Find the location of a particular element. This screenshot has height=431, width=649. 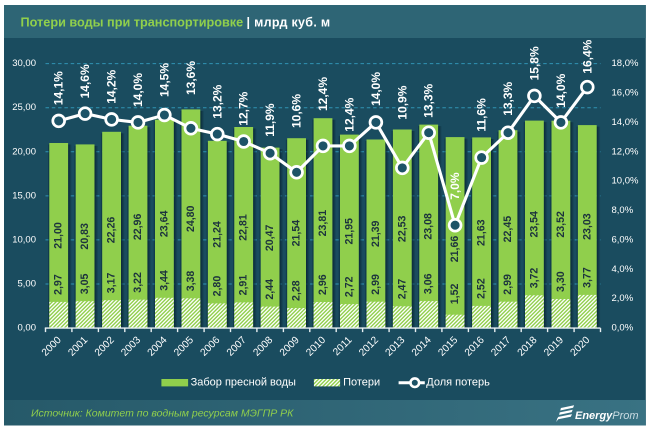

svg-text: 4,0% is located at coordinates (623, 269).